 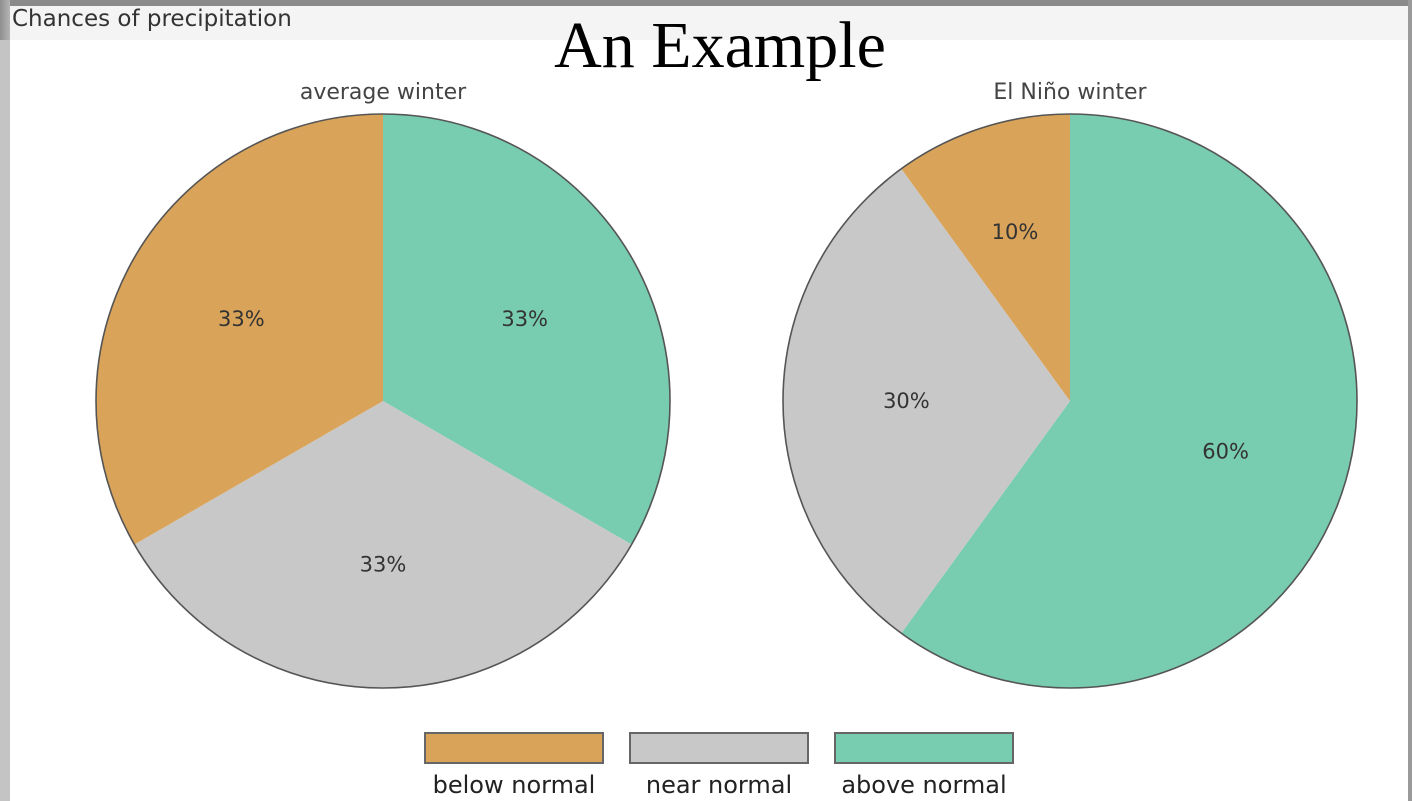 I want to click on chart-caption: Chances of precipitation, so click(x=152, y=19).